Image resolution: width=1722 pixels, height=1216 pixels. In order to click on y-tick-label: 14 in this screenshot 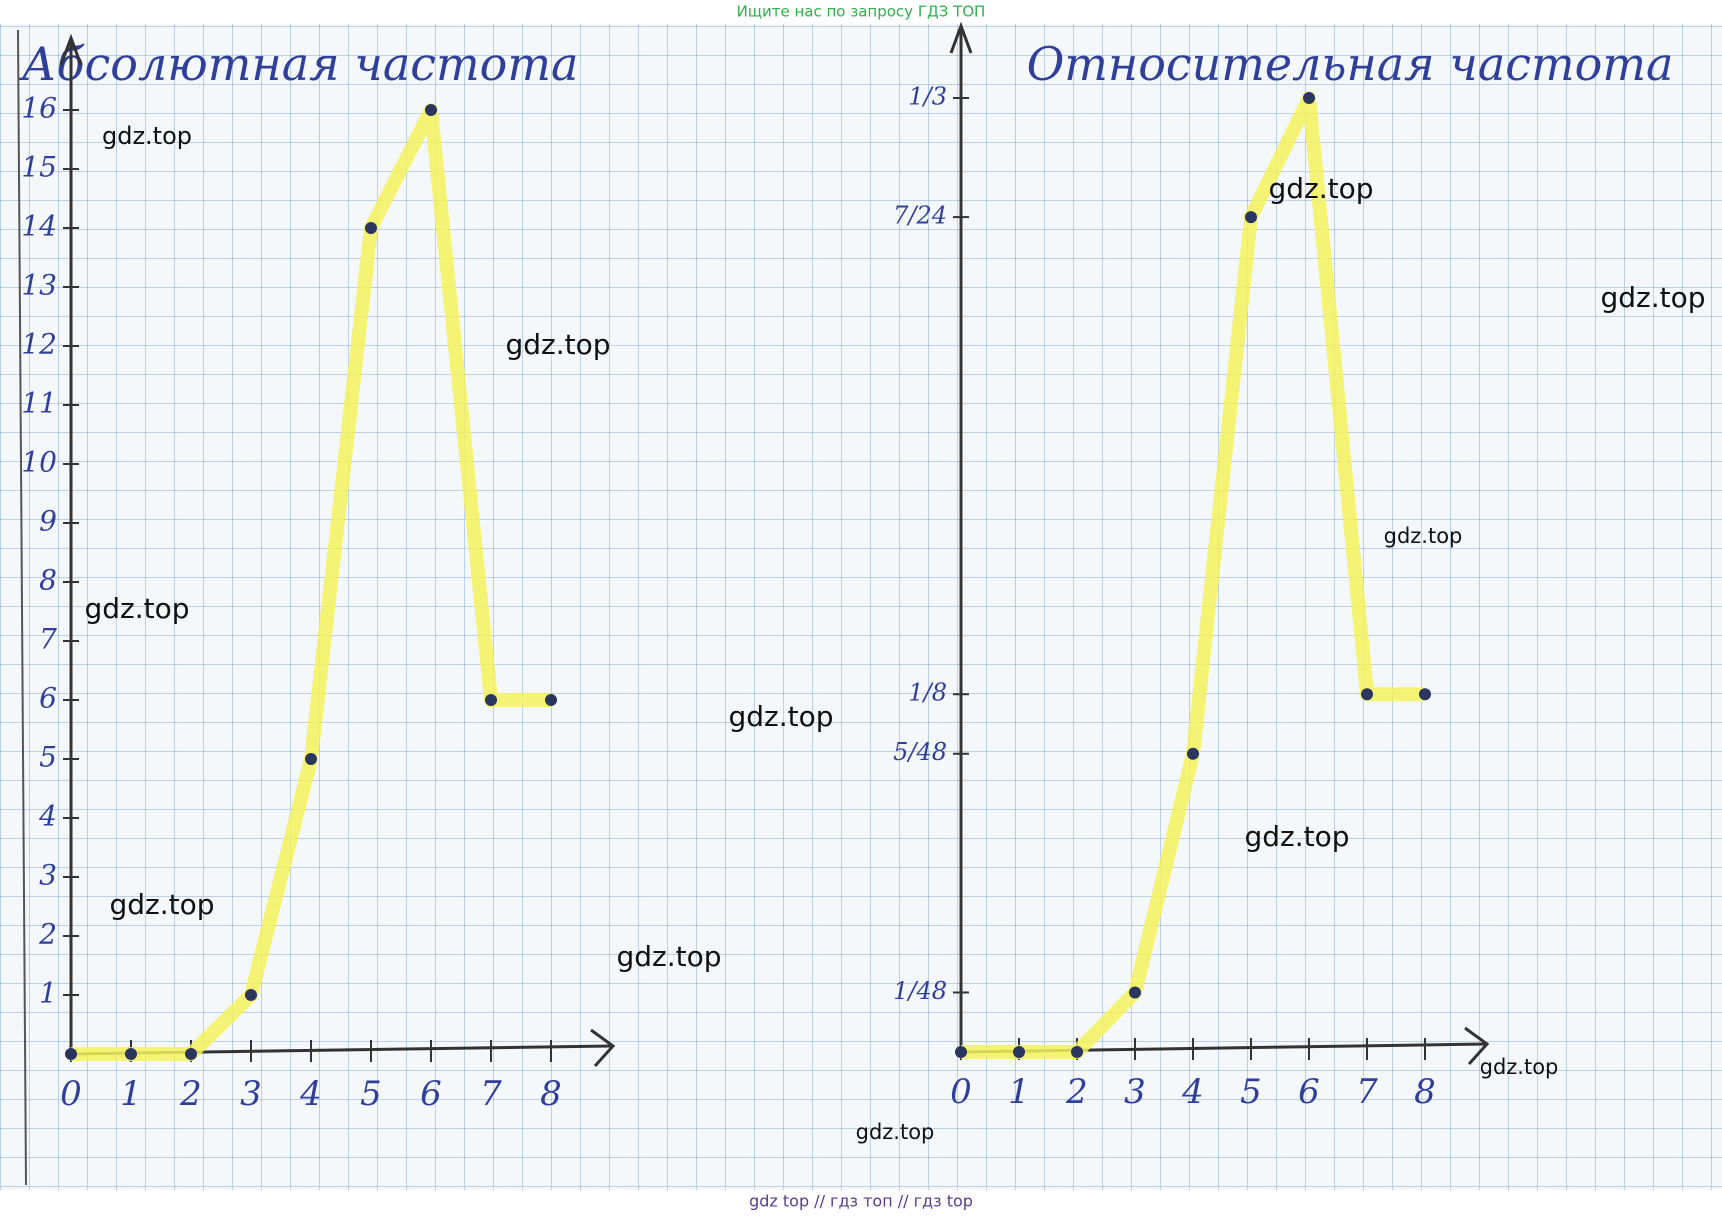, I will do `click(39, 226)`.